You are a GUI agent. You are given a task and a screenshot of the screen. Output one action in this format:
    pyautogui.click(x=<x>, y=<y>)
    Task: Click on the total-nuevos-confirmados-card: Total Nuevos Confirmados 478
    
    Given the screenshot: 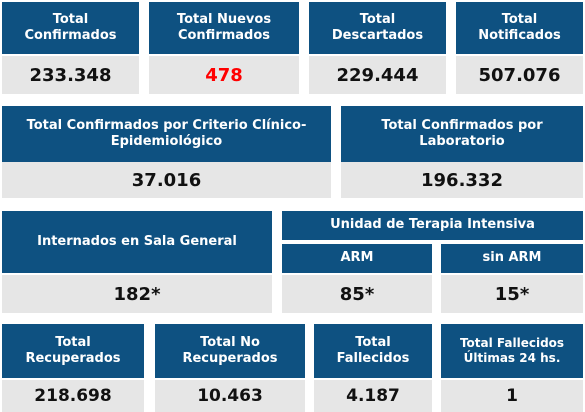 What is the action you would take?
    pyautogui.click(x=224, y=48)
    